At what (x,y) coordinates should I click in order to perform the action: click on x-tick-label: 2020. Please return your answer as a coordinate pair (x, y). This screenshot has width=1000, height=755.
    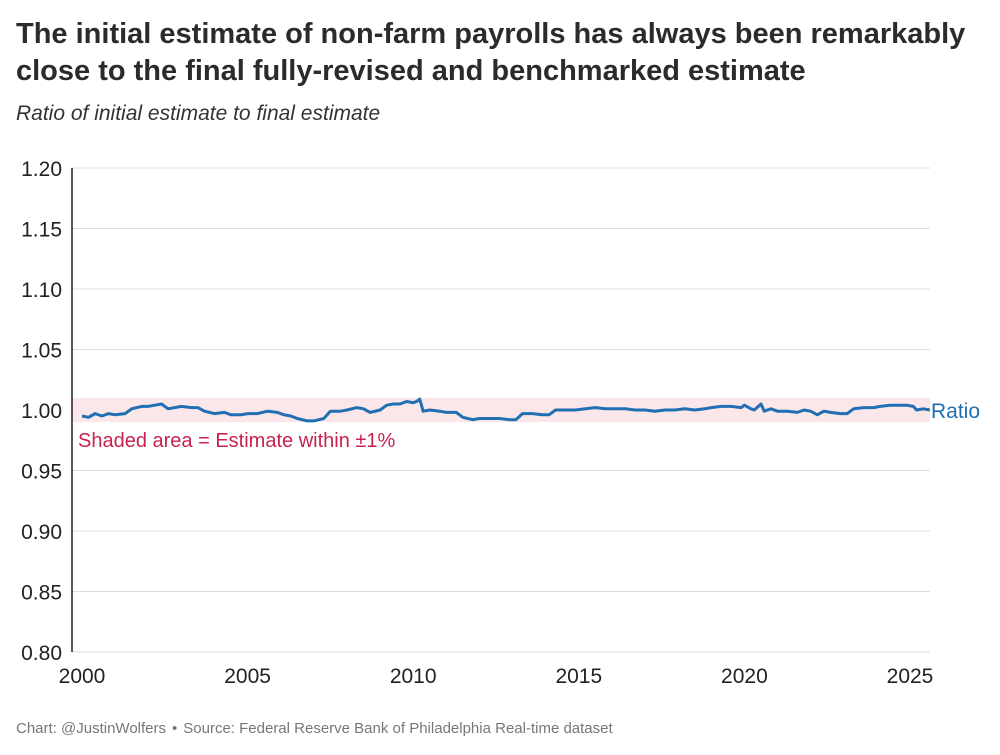
    Looking at the image, I should click on (744, 676).